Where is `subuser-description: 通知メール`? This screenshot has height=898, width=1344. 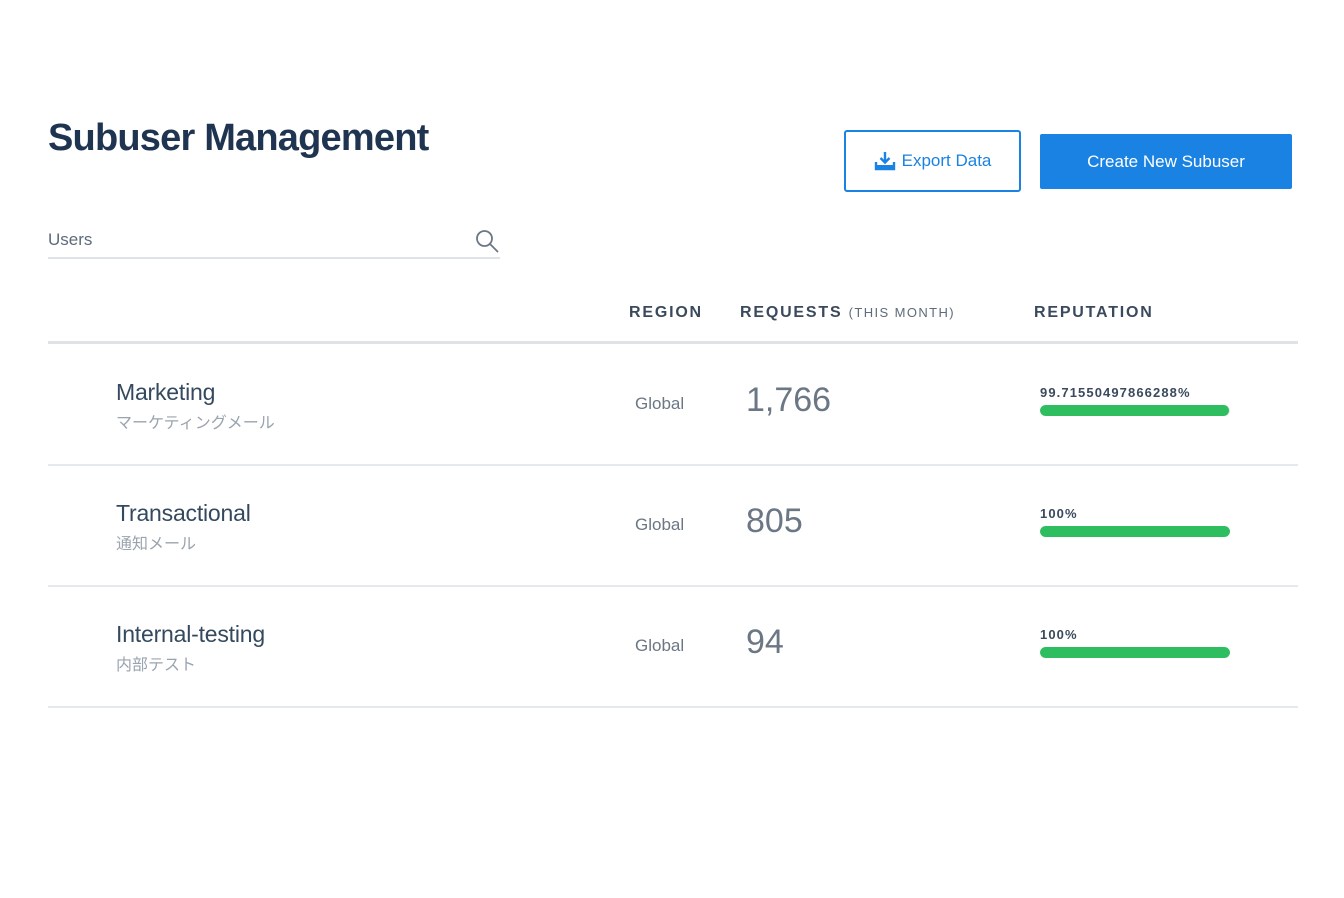
subuser-description: 通知メール is located at coordinates (156, 544).